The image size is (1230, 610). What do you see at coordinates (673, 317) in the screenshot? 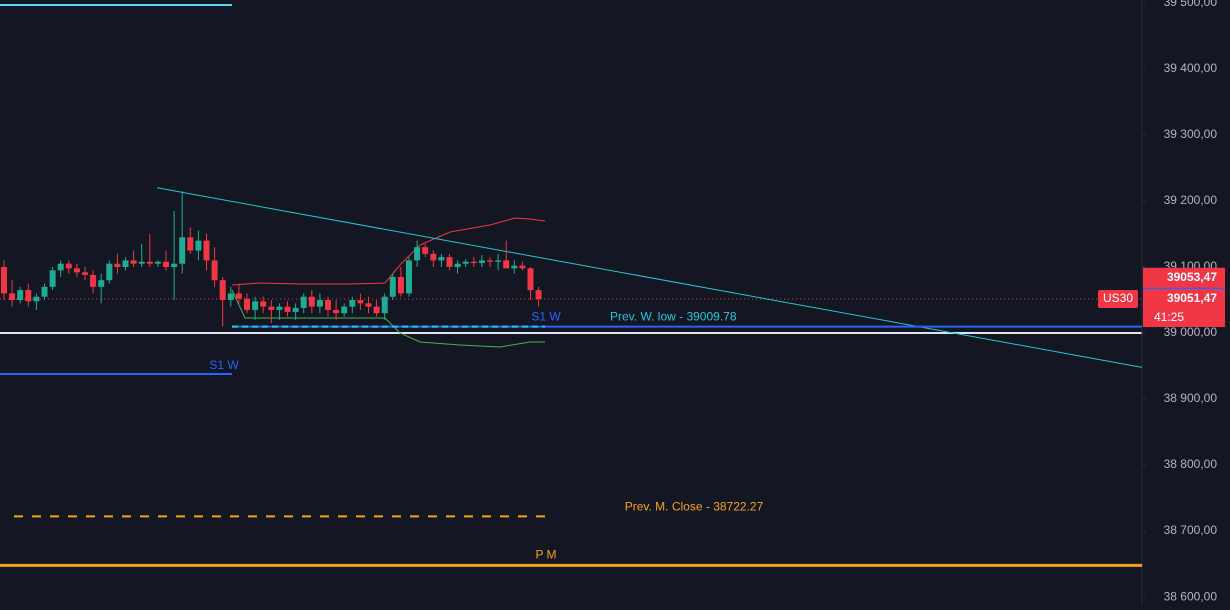
I see `level-label: Prev. W. low - 39009.78` at bounding box center [673, 317].